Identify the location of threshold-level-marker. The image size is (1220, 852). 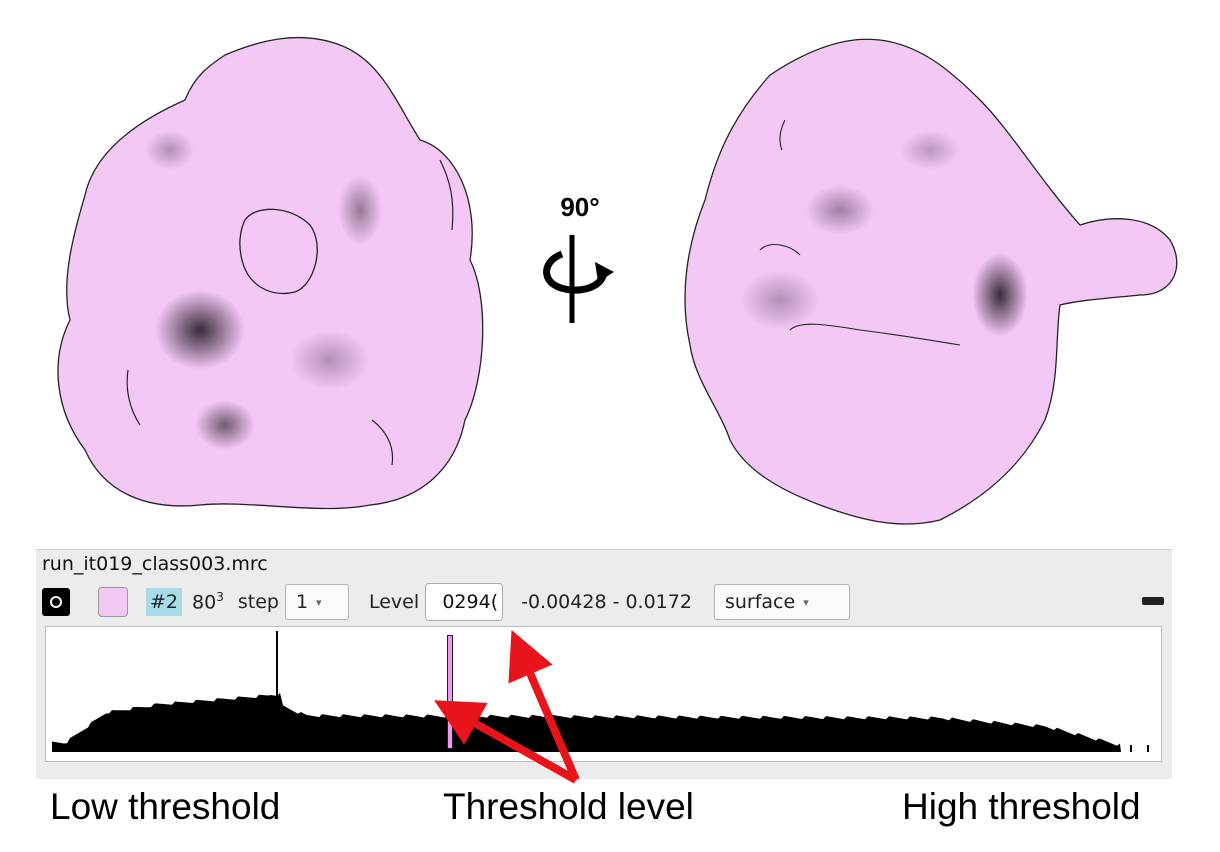
(450, 692).